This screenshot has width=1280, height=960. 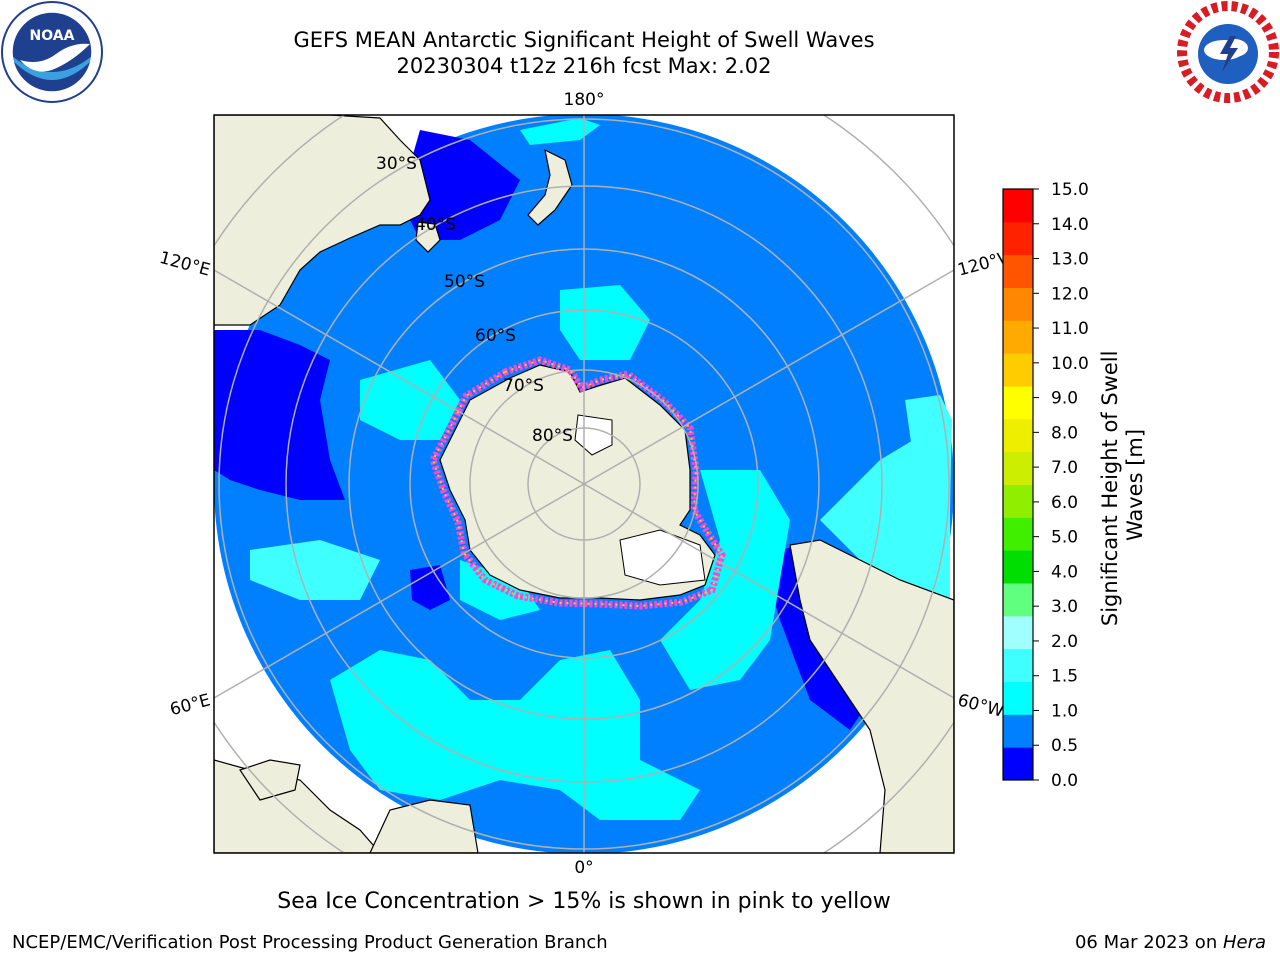 I want to click on colorbar-tick-label: 5.0, so click(x=1064, y=538).